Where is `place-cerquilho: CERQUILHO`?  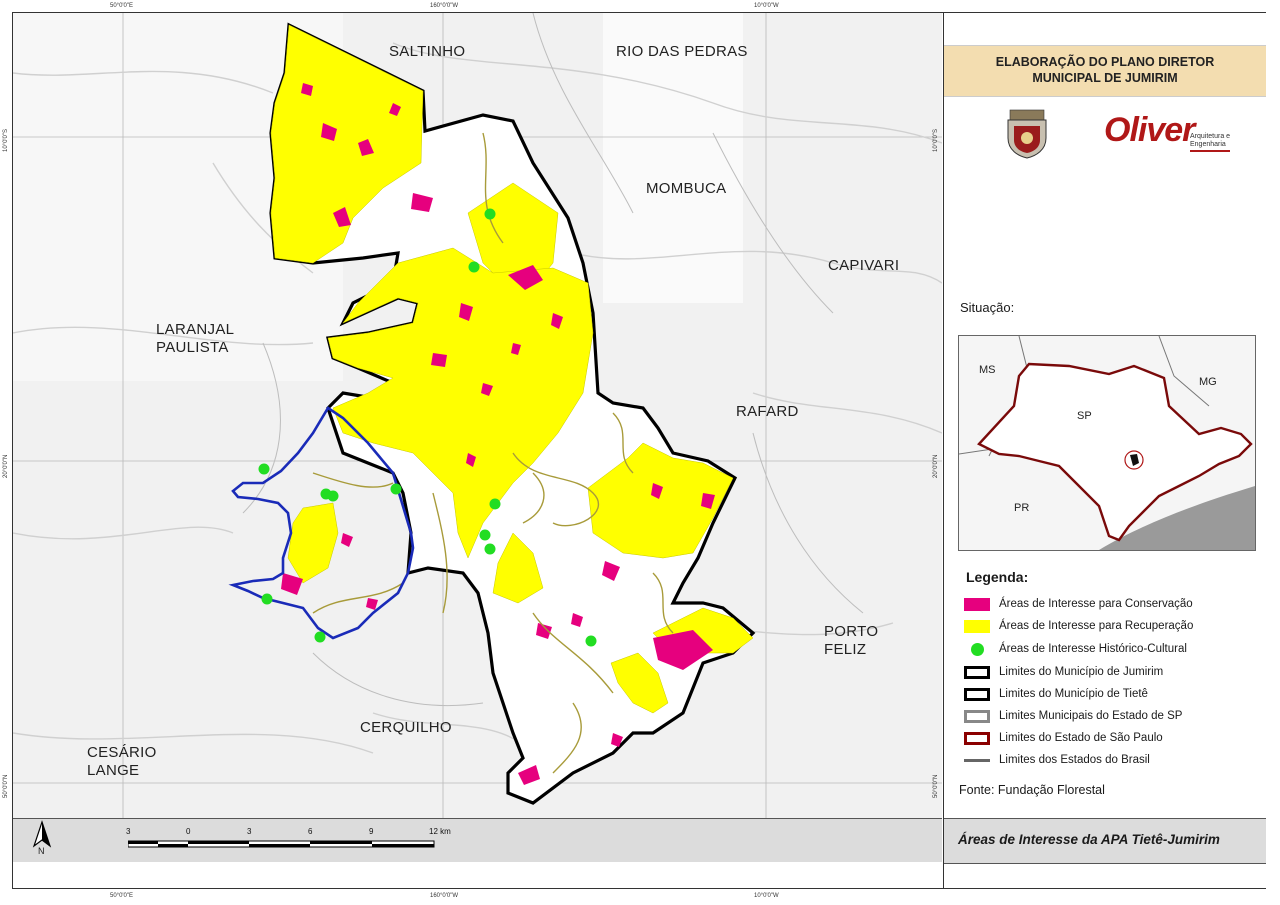 place-cerquilho: CERQUILHO is located at coordinates (406, 727).